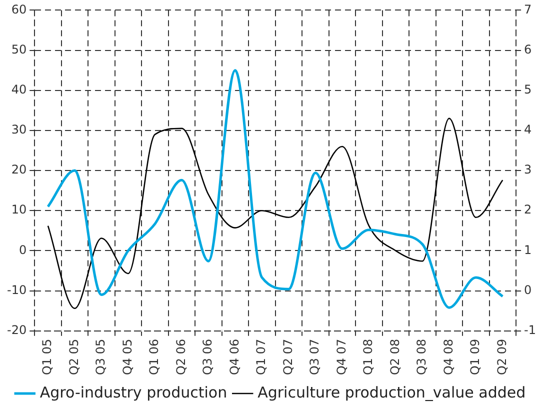  Describe the element at coordinates (234, 357) in the screenshot. I see `x-tick-label: Q4 06` at that location.